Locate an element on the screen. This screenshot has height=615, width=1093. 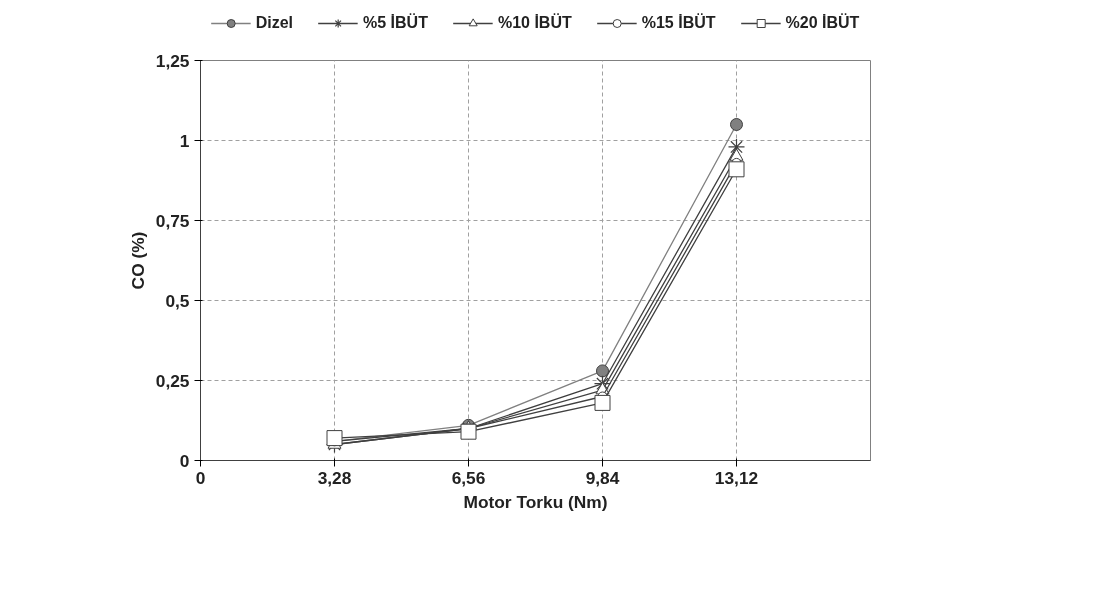
legend-label: %5 İBÜT is located at coordinates (395, 22).